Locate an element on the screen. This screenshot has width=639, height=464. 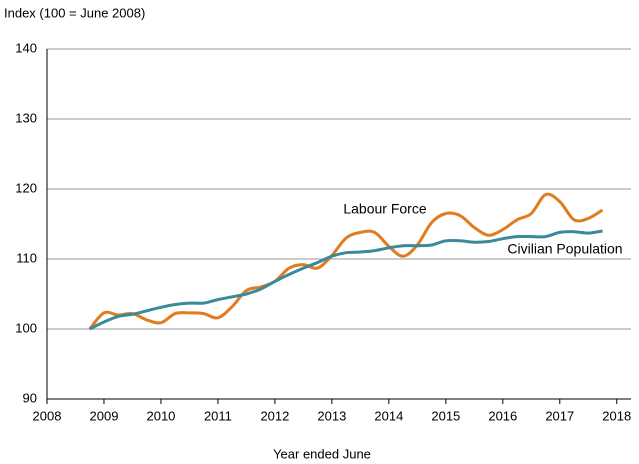
x-tick-label: 2012 is located at coordinates (274, 415).